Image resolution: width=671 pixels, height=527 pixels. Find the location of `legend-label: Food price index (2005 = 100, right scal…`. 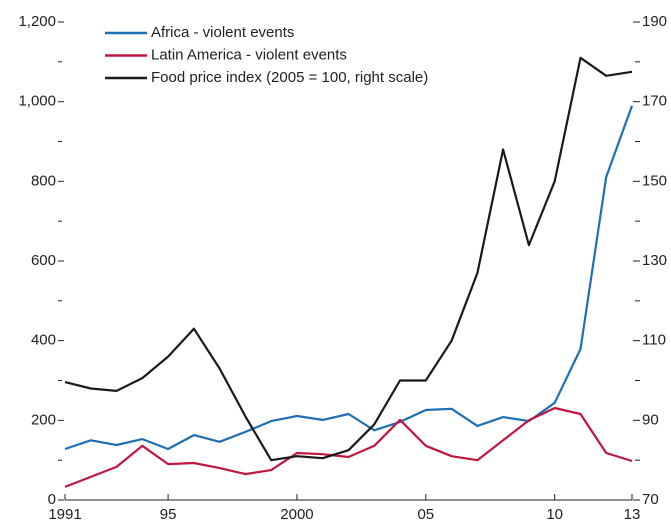

legend-label: Food price index (2005 = 100, right scal… is located at coordinates (289, 77).